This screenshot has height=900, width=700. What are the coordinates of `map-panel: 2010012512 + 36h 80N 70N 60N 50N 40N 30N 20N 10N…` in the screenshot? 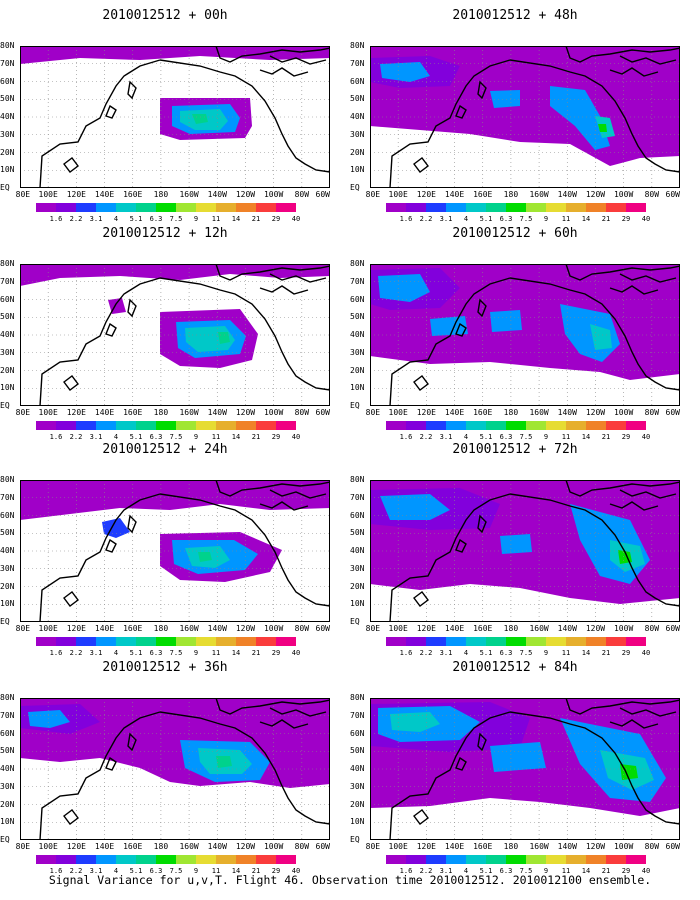 It's located at (165, 767).